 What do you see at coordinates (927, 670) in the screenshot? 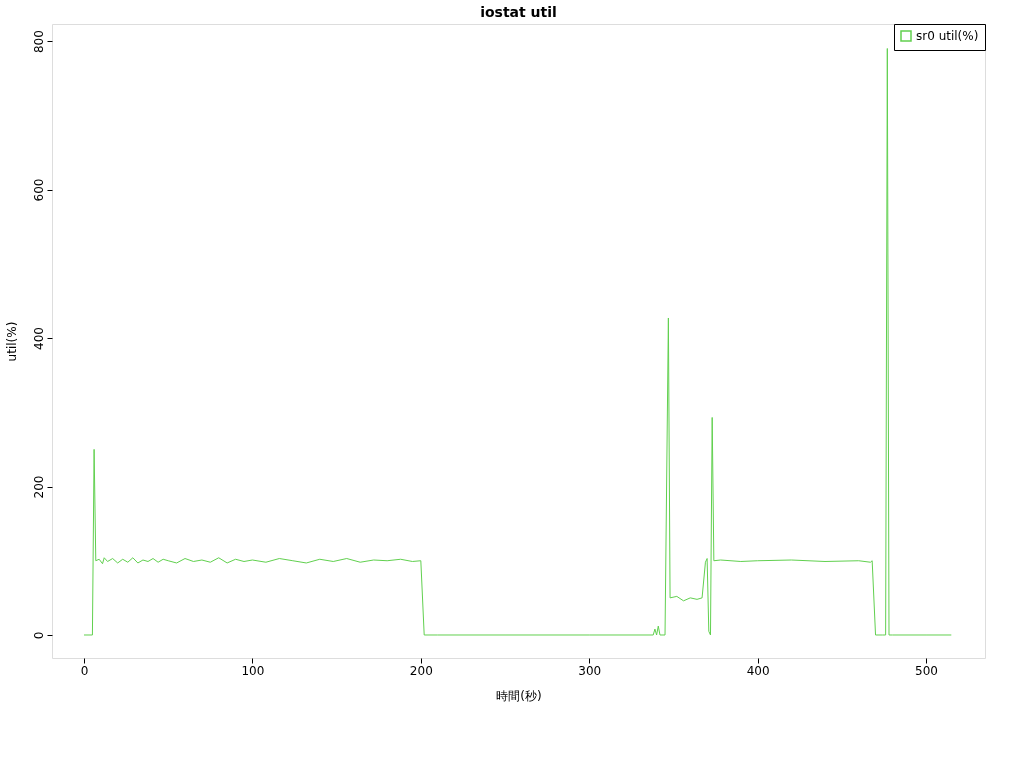
I see `x-tick-label: 500` at bounding box center [927, 670].